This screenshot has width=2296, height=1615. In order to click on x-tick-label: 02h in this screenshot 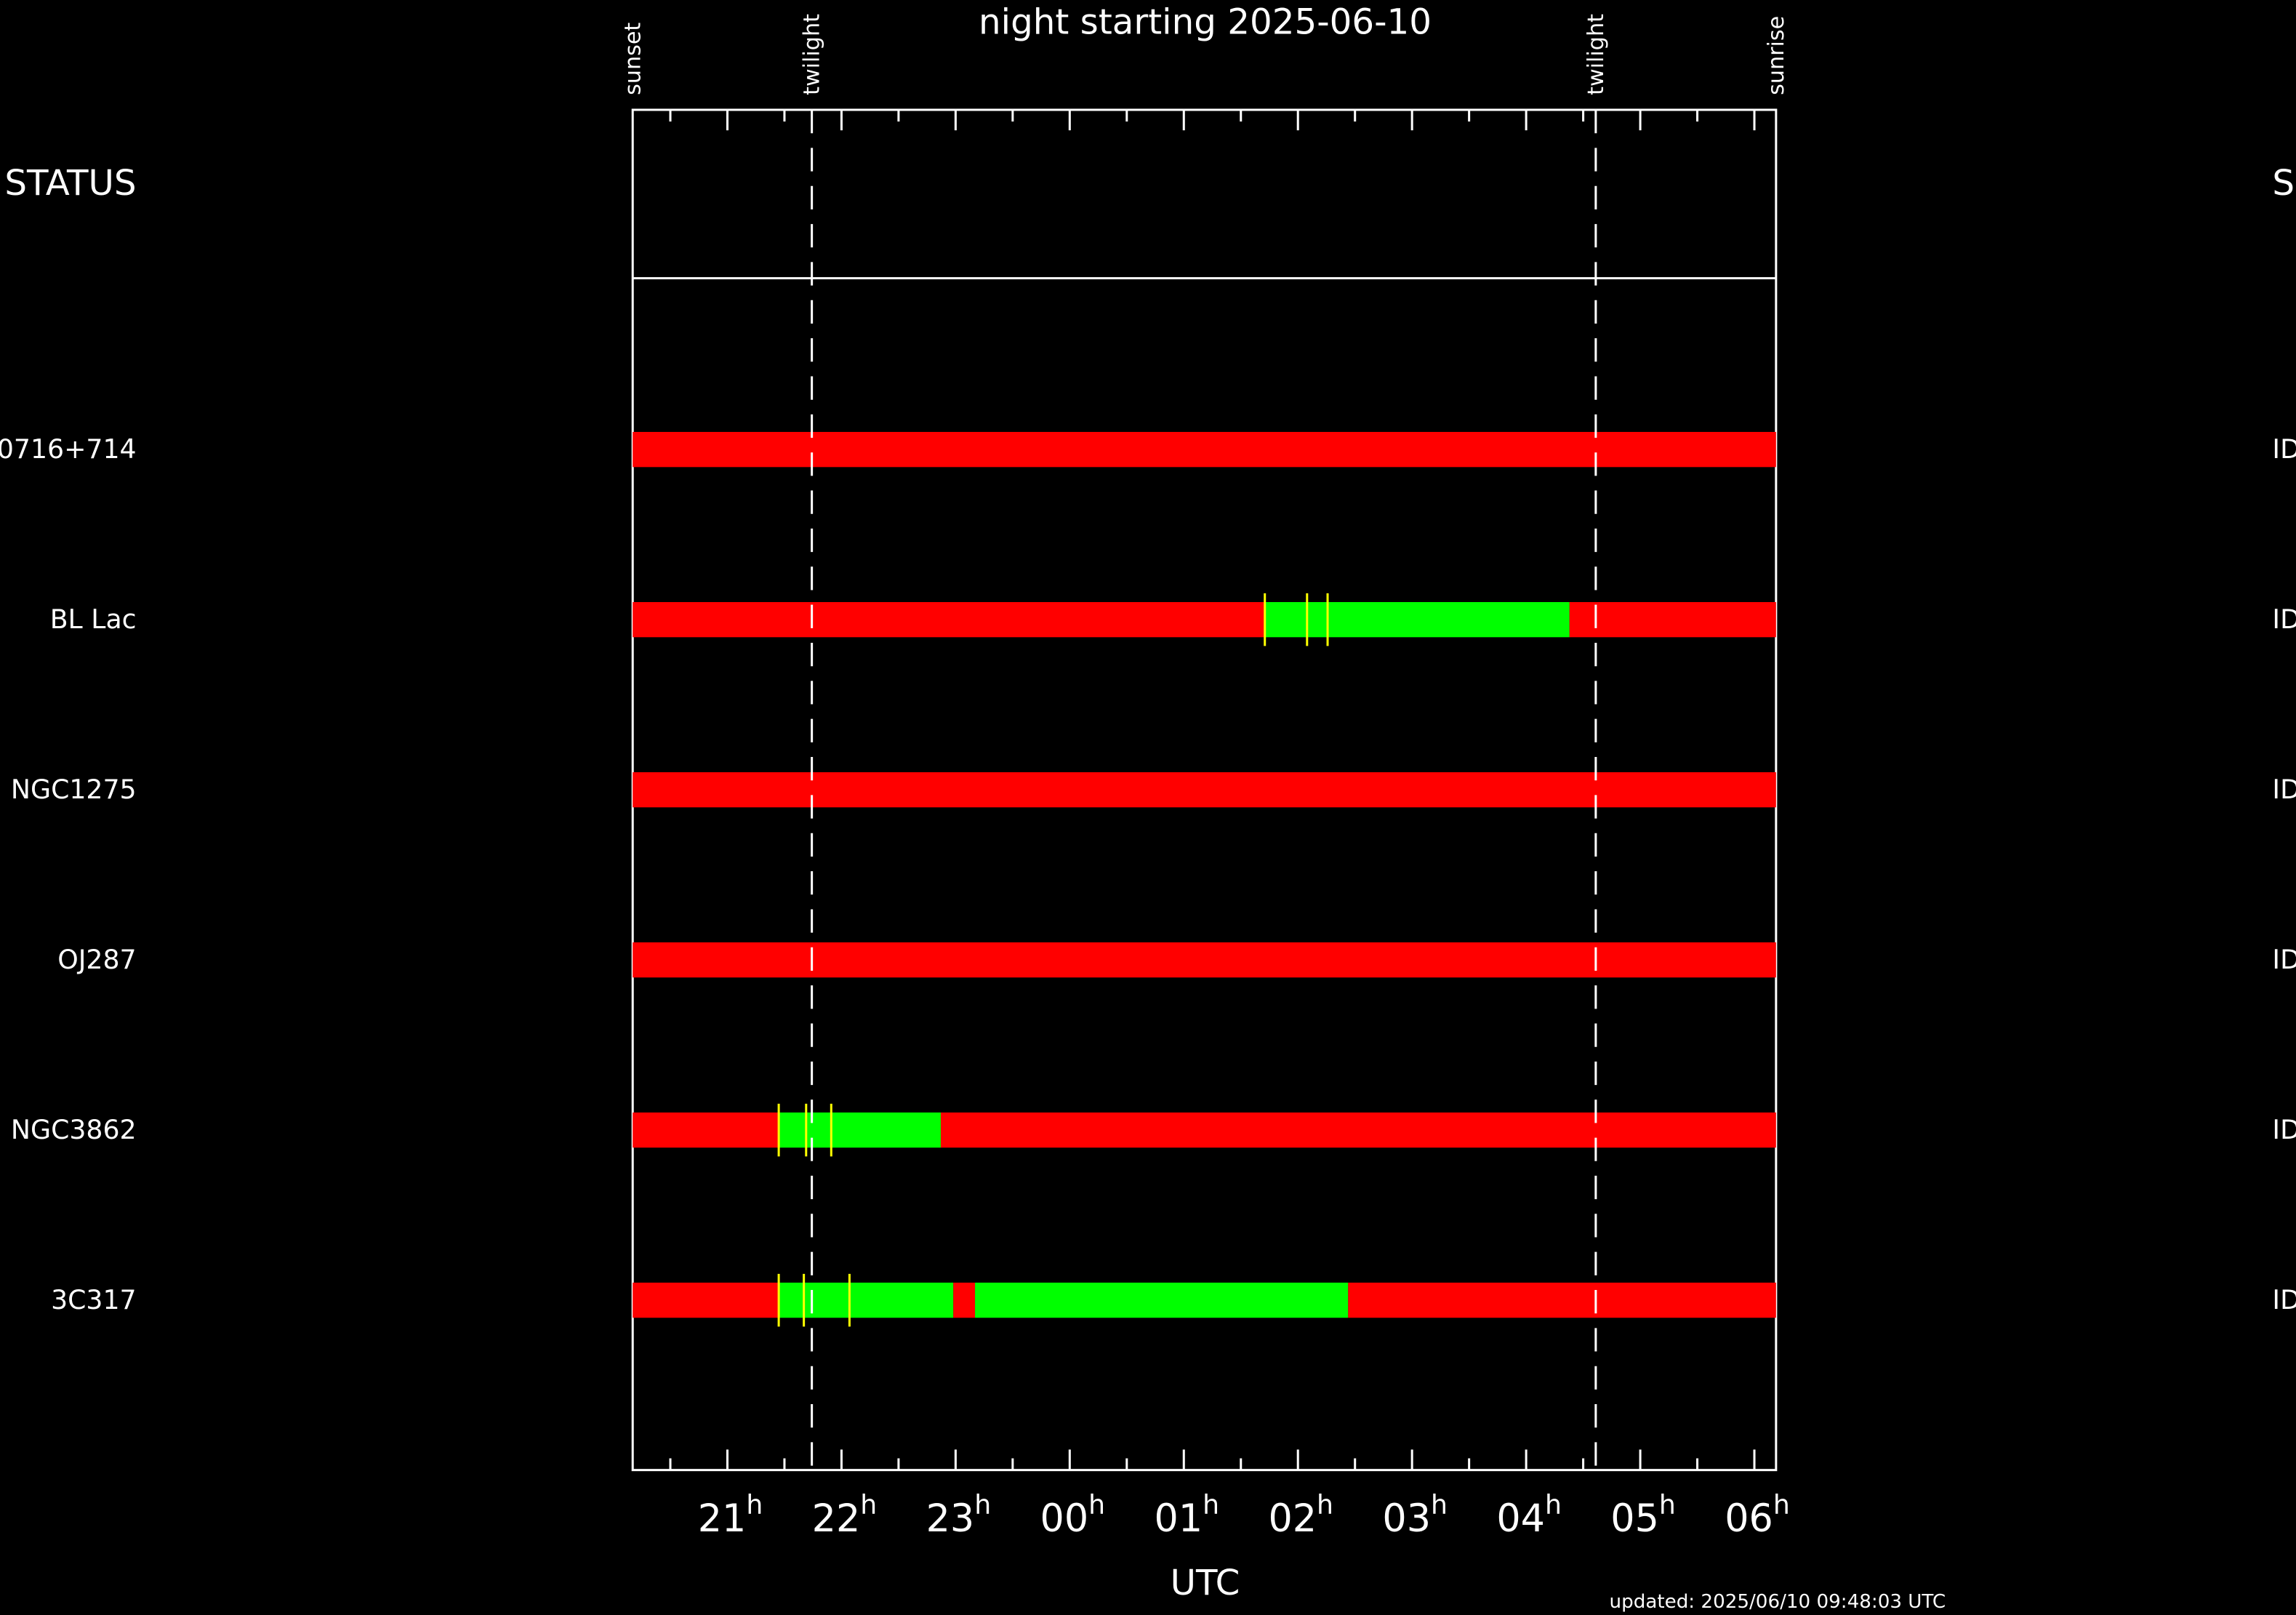, I will do `click(1300, 1515)`.